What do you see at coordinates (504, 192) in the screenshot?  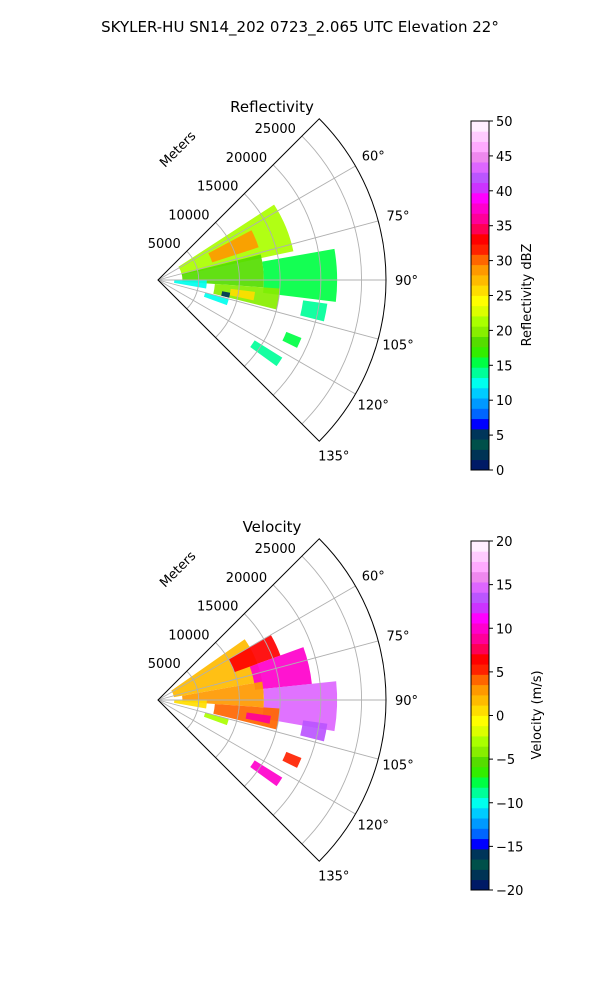 I see `colorbar-tick-label: 40` at bounding box center [504, 192].